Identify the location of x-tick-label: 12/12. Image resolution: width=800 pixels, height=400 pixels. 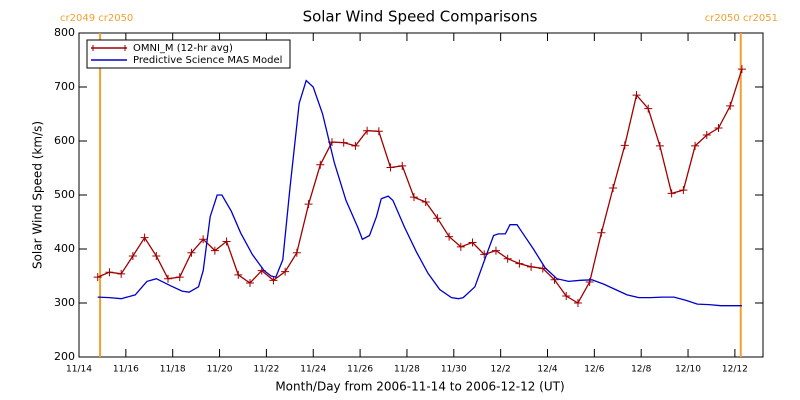
(735, 370).